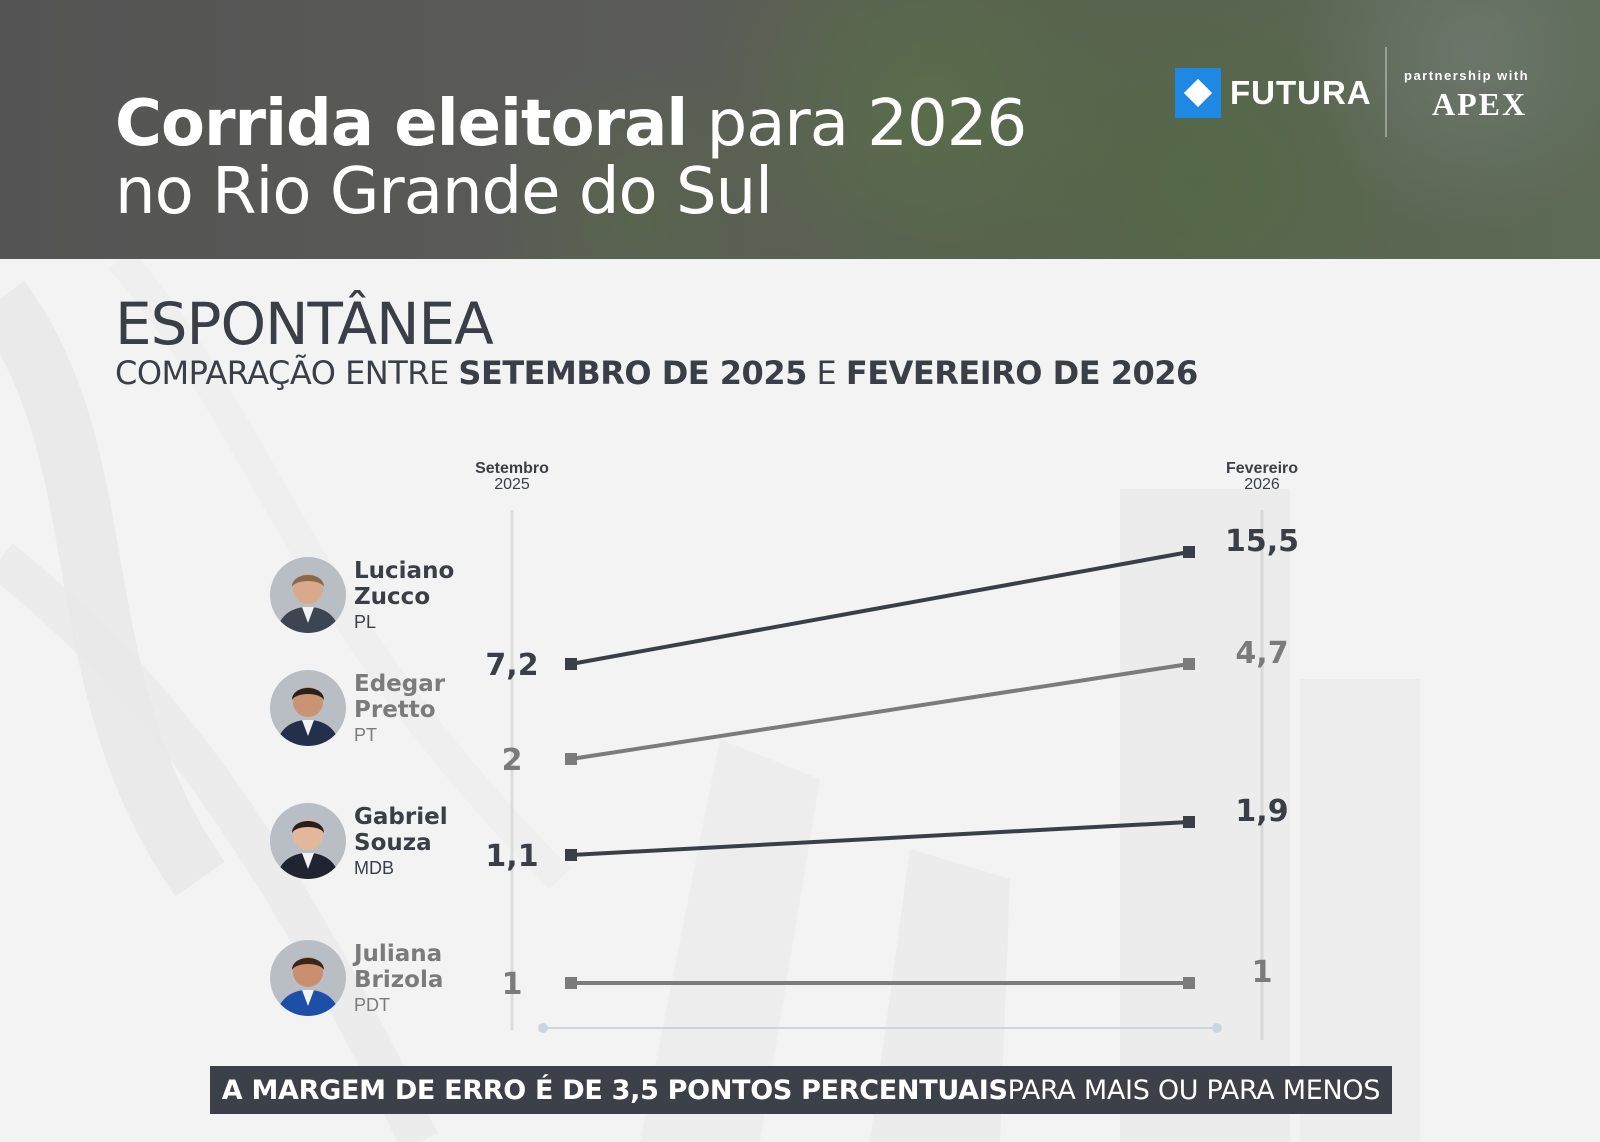 This screenshot has height=1142, width=1600. What do you see at coordinates (1261, 653) in the screenshot?
I see `data-label: 4,7` at bounding box center [1261, 653].